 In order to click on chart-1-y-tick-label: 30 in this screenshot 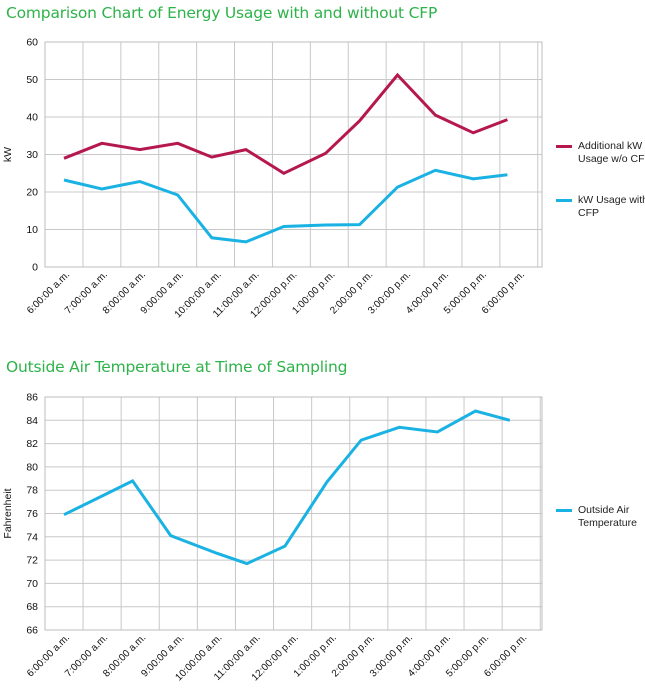, I will do `click(32, 155)`.